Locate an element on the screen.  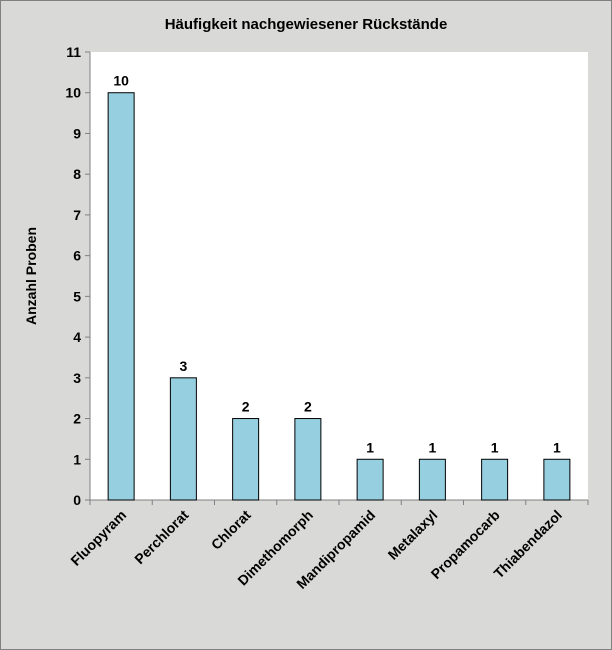
y-tick-label: 5 is located at coordinates (77, 296).